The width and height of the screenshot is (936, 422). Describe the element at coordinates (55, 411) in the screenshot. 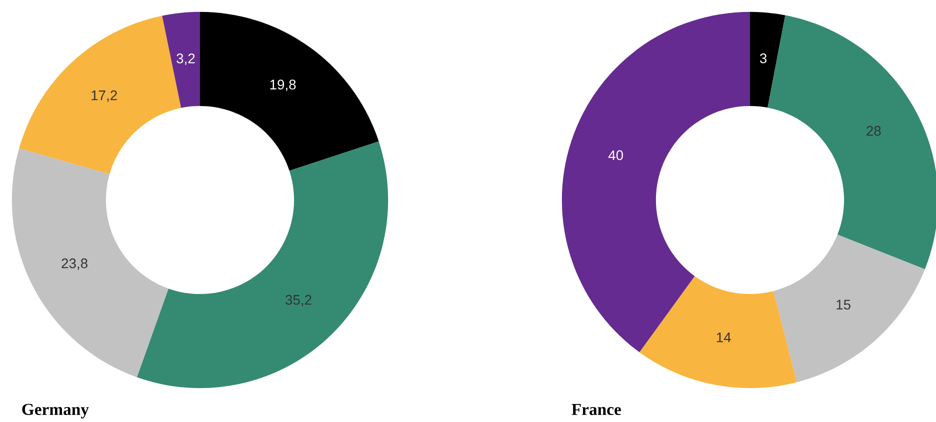

I see `text: Germany` at that location.